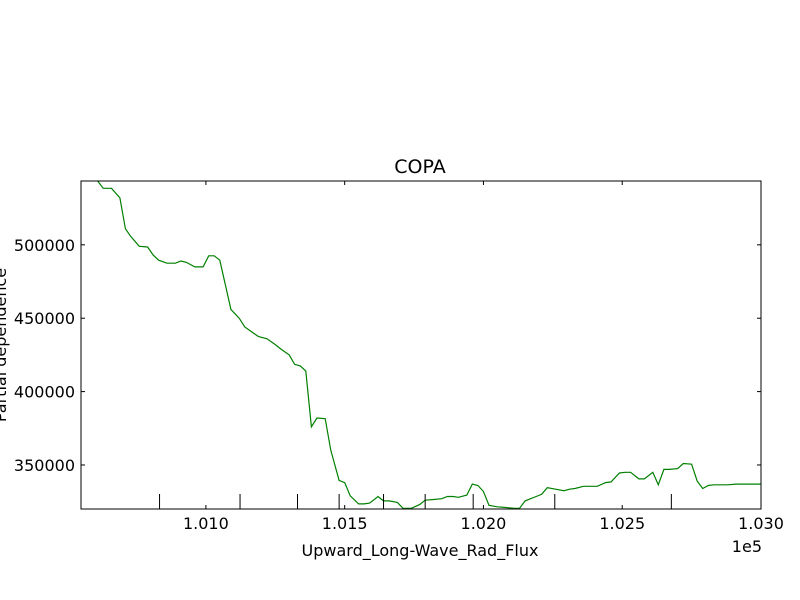  What do you see at coordinates (419, 167) in the screenshot?
I see `chart-title: COPA` at bounding box center [419, 167].